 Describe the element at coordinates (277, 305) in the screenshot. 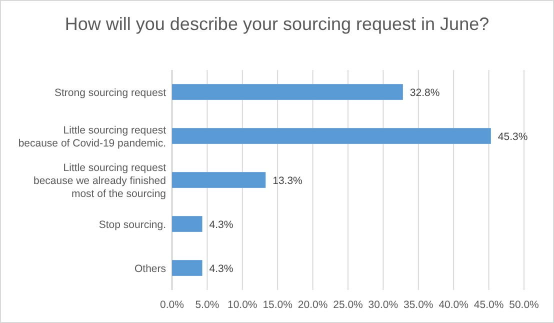

I see `x-tick-label: 15.0%` at that location.